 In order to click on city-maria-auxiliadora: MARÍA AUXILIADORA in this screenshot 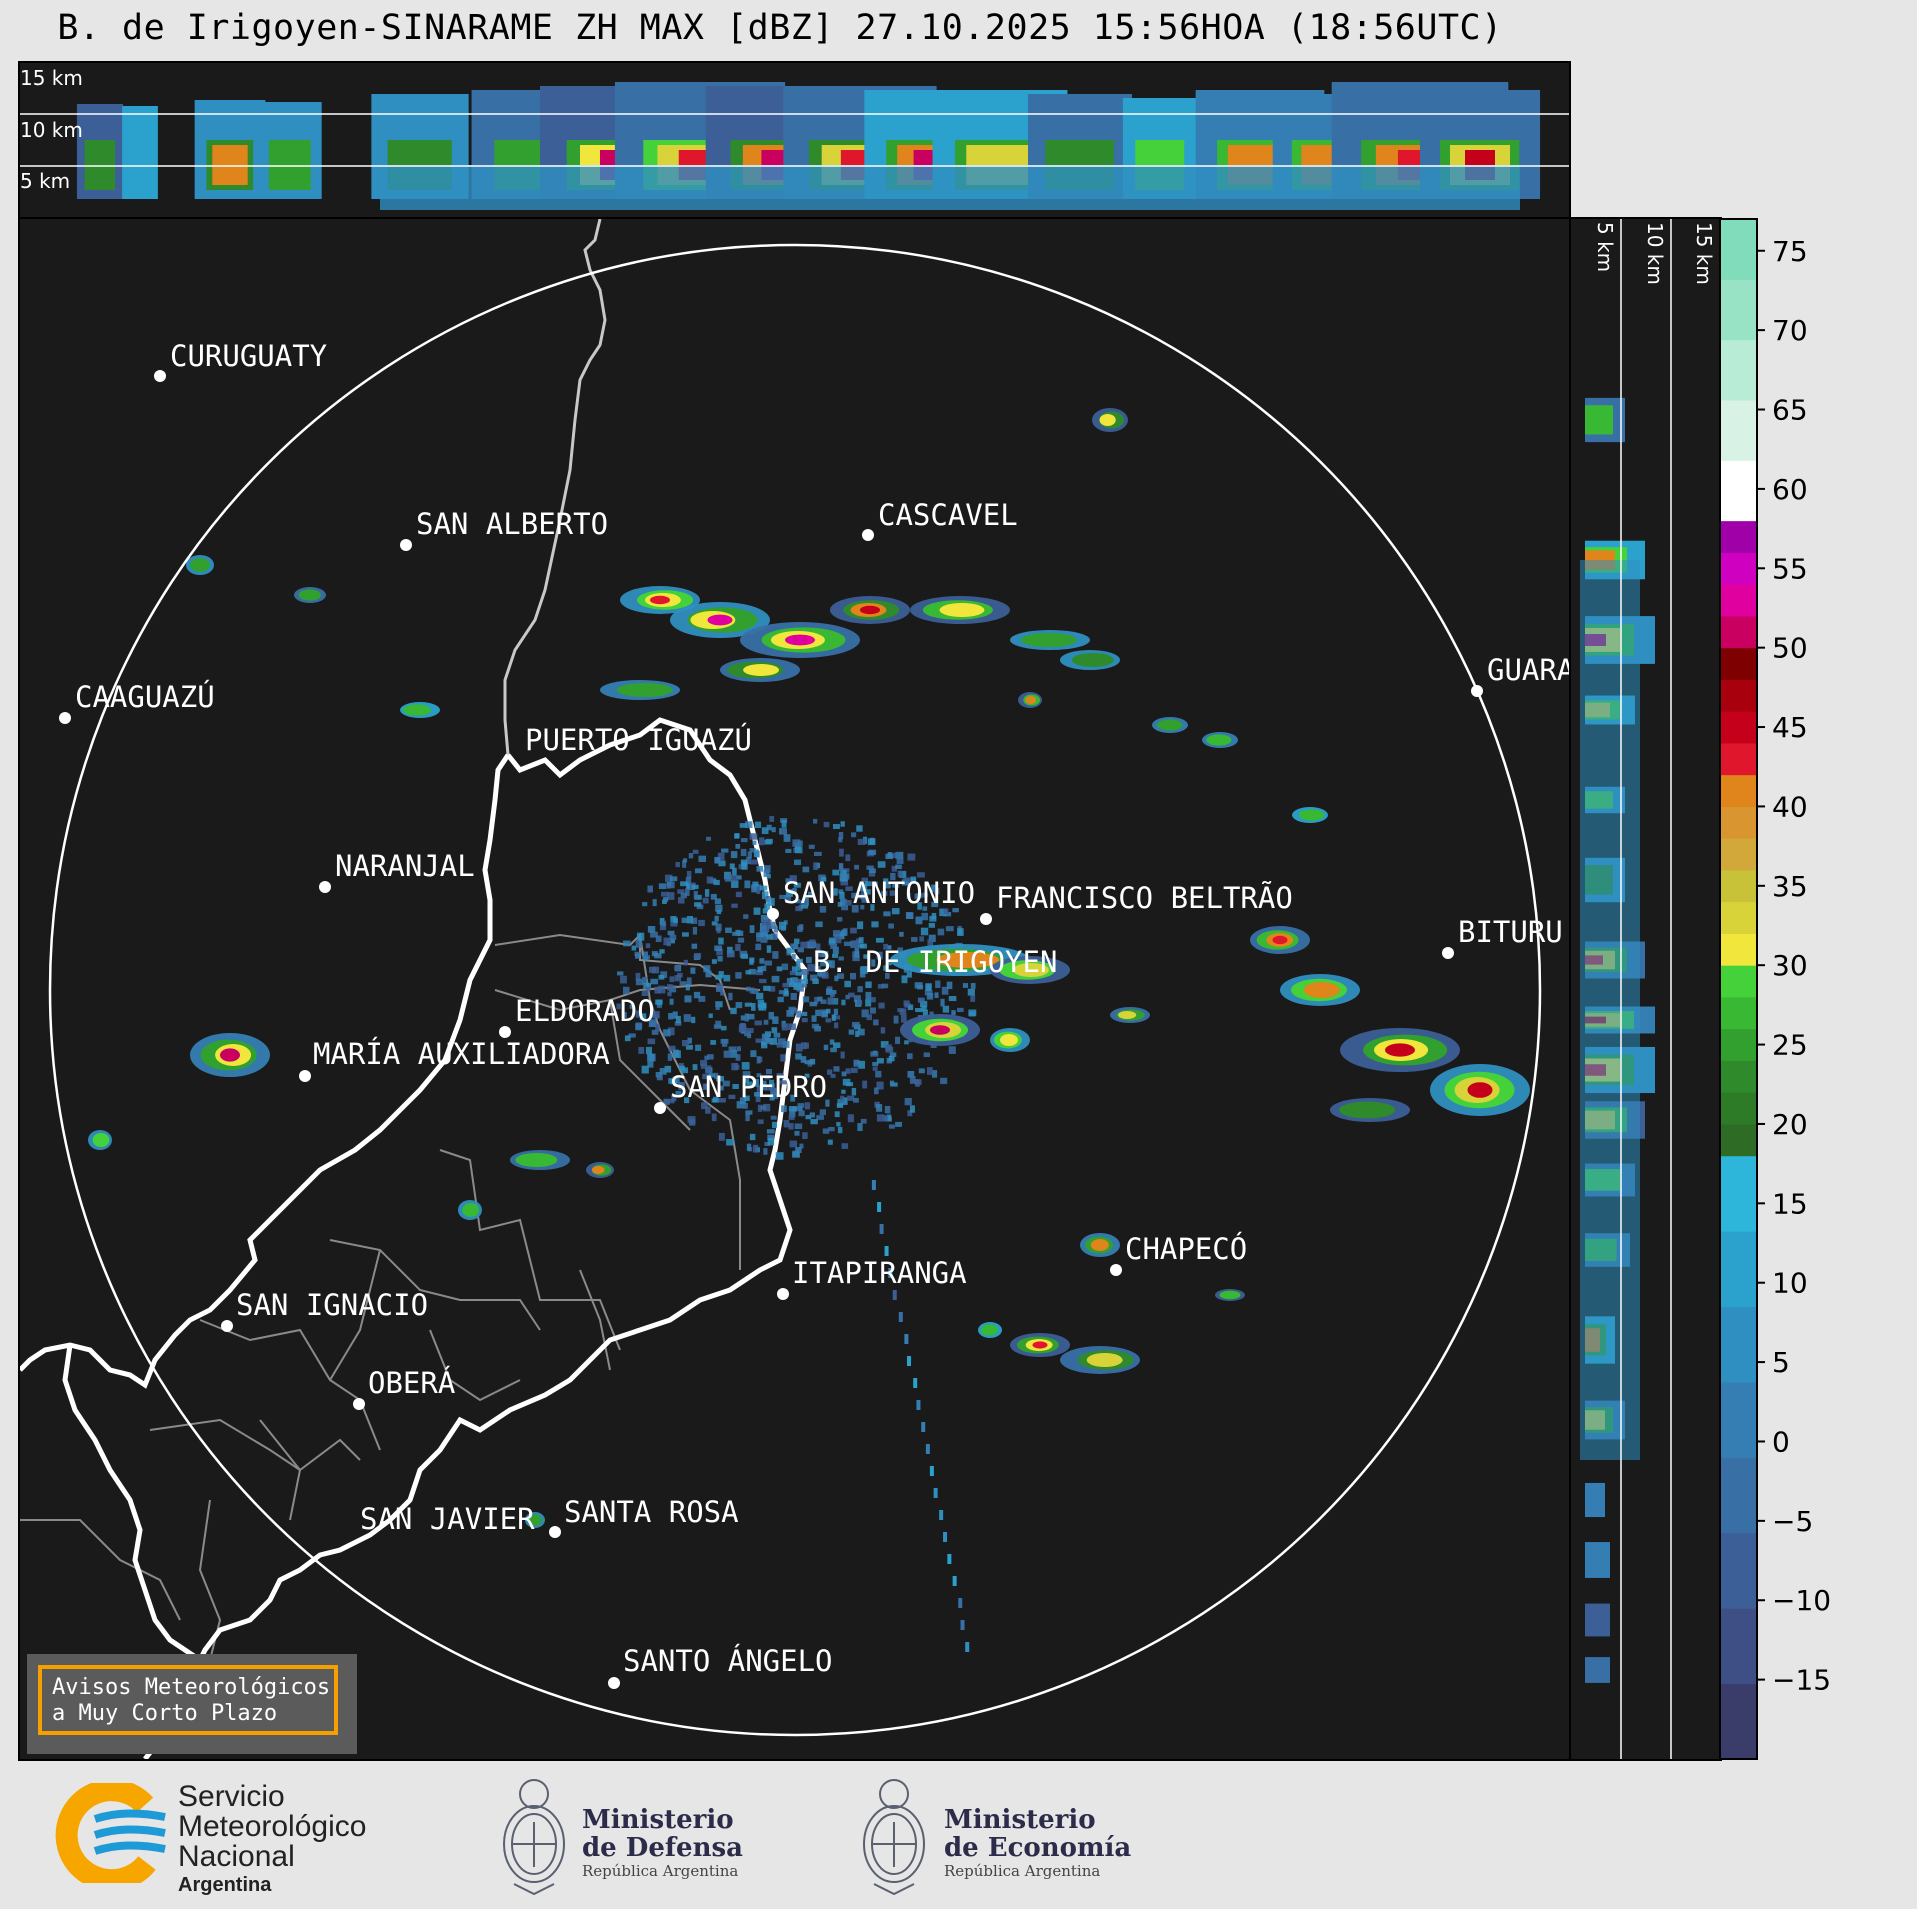, I will do `click(454, 1059)`.